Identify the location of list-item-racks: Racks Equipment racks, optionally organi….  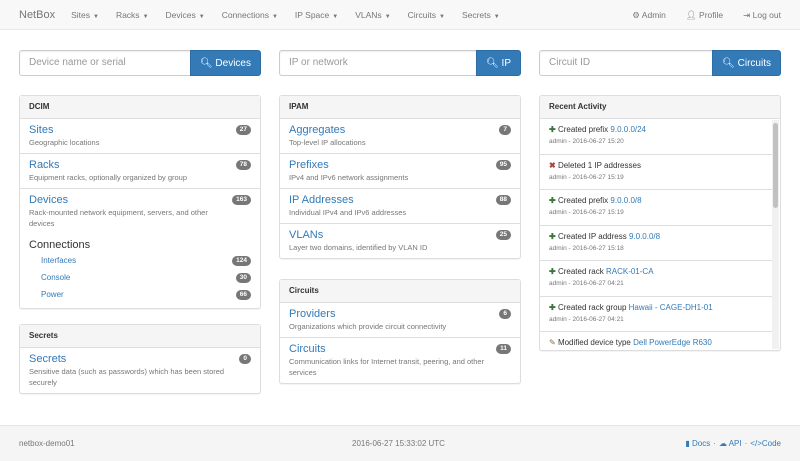
(140, 171).